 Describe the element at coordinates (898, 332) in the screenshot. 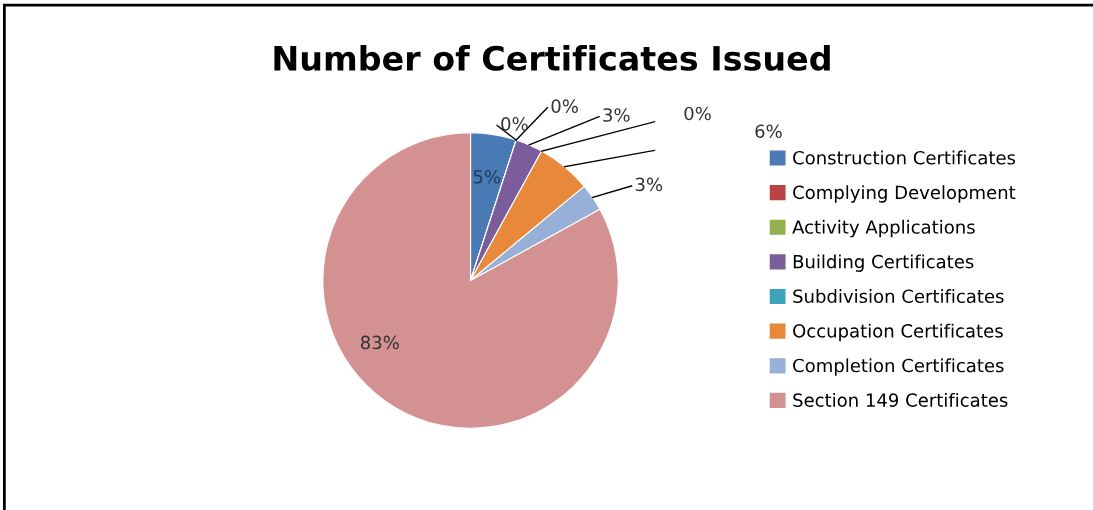

I see `legend-label: Occupation Certificates` at that location.